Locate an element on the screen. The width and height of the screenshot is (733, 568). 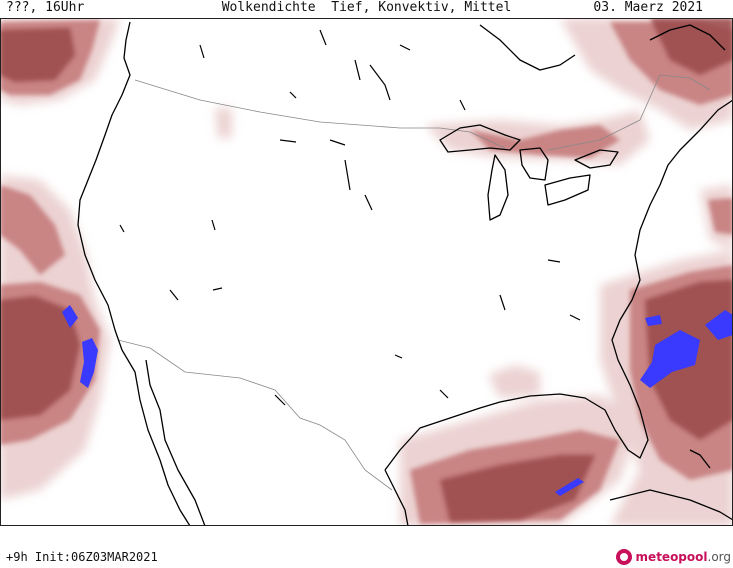
forecast-date: 03. Maerz 2021 is located at coordinates (648, 7).